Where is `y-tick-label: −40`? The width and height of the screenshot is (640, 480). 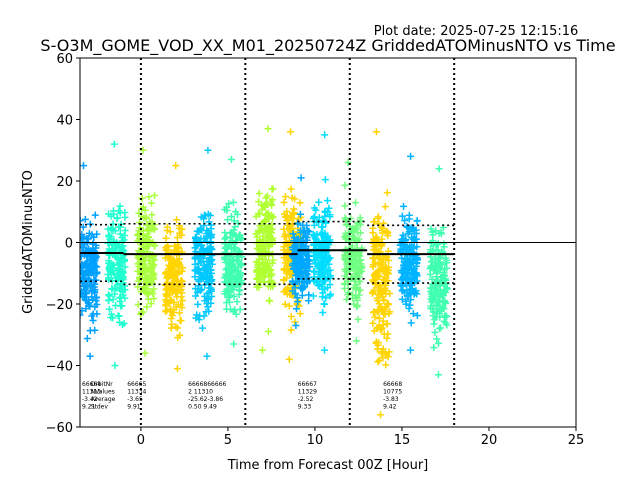 y-tick-label: −40 is located at coordinates (59, 367).